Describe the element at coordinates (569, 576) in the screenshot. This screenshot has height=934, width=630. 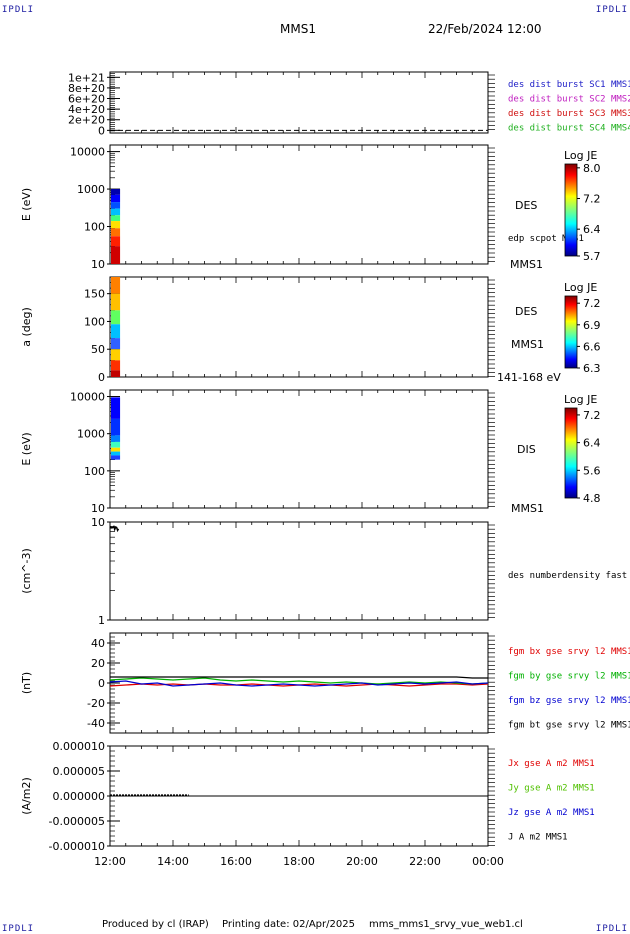
I see `legend-entry: des numberdensity fast M` at that location.